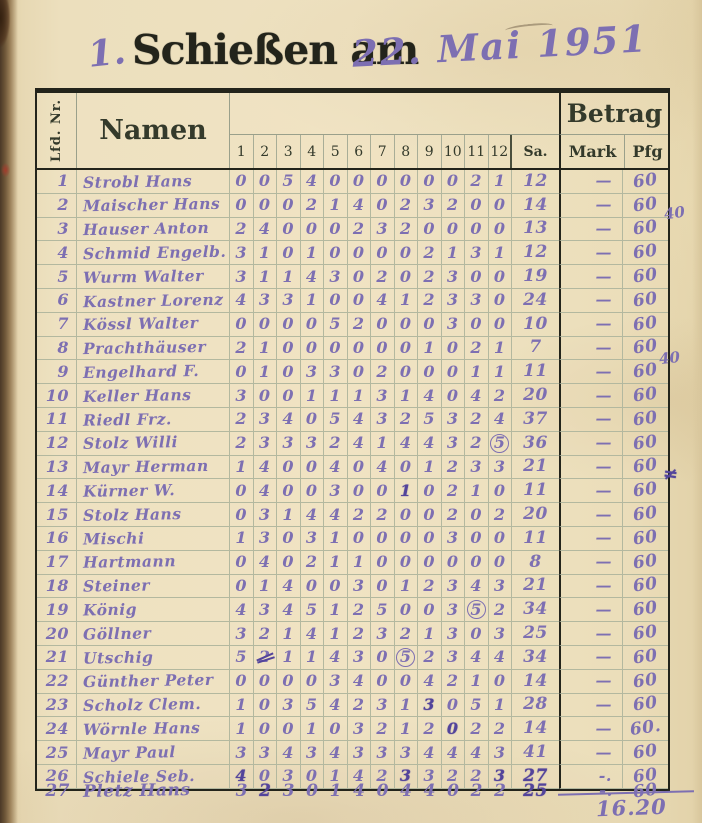  What do you see at coordinates (151, 205) in the screenshot?
I see `shooter-name: Maischer Hans` at bounding box center [151, 205].